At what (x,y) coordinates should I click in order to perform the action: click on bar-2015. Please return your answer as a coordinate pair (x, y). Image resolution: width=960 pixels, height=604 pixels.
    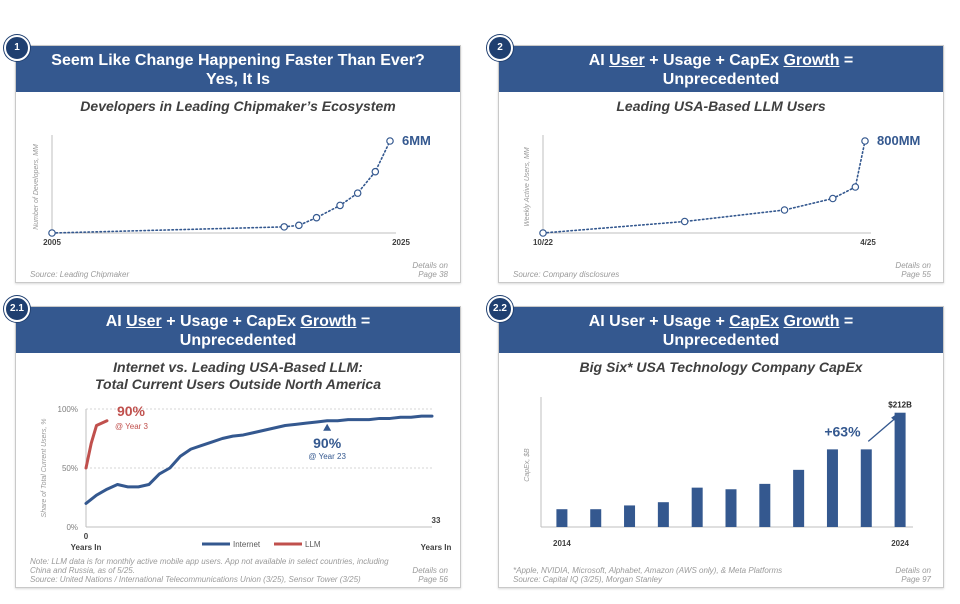
    Looking at the image, I should click on (596, 518).